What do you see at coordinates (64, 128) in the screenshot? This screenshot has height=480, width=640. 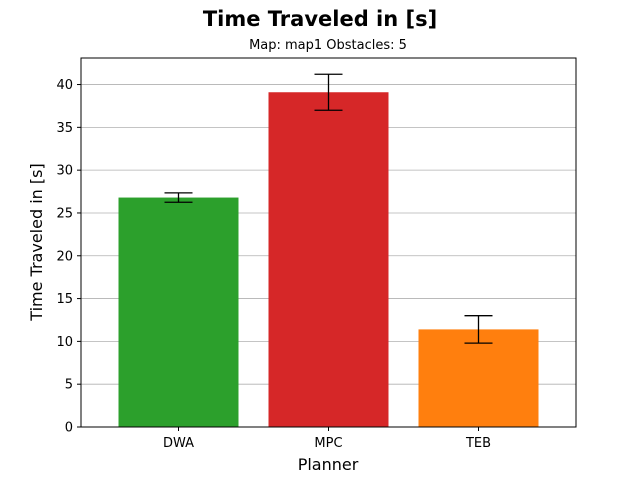 I see `y-tick-label: 35` at bounding box center [64, 128].